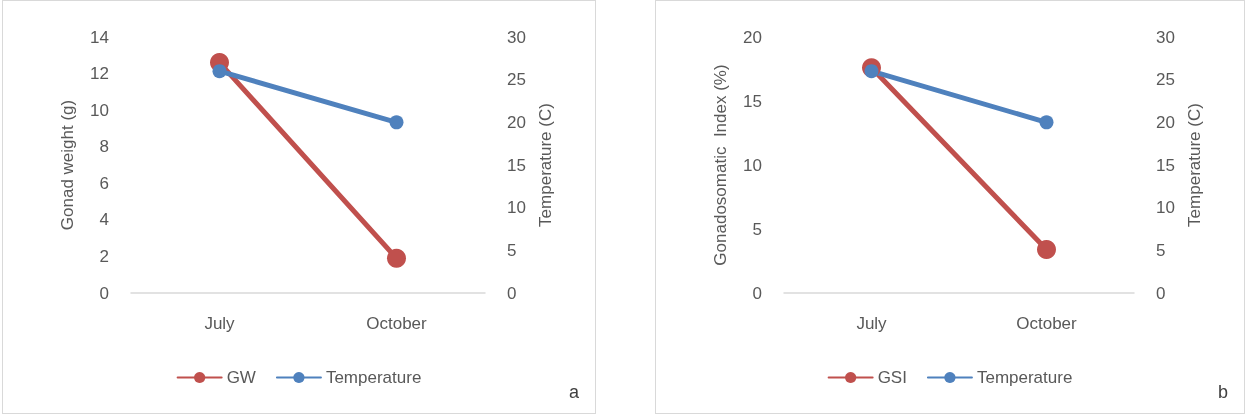 This screenshot has width=1247, height=416. I want to click on y-tick-label: 2, so click(104, 256).